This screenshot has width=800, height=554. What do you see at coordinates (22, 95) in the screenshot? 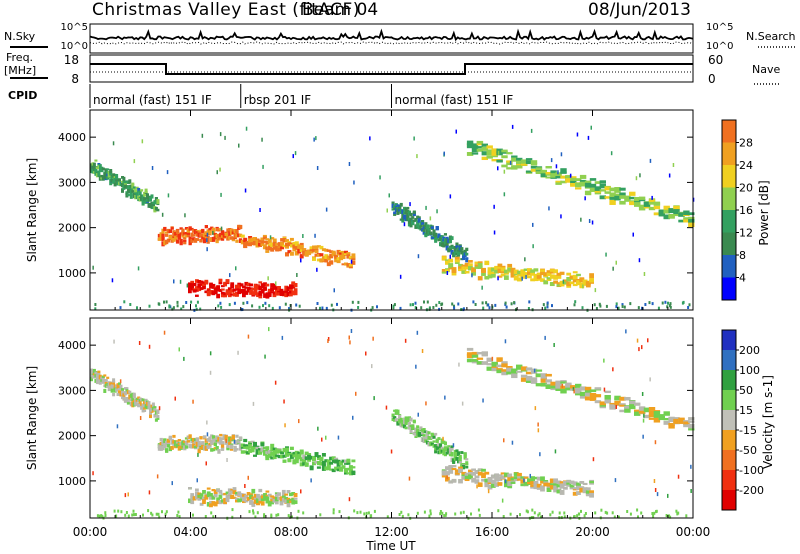
I see `cpid-label: CPID` at bounding box center [22, 95].